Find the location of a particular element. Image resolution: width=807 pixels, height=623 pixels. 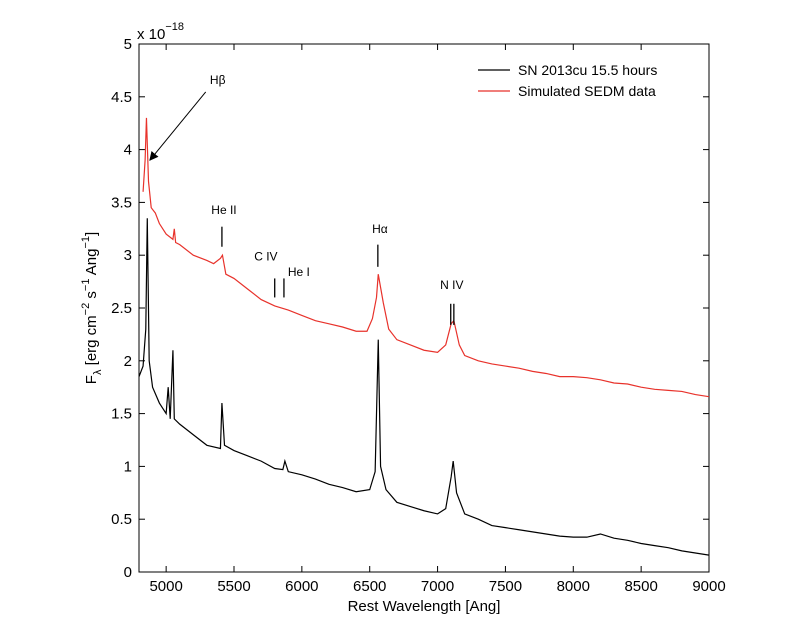

y-multiplier: x 10−18 is located at coordinates (160, 32).